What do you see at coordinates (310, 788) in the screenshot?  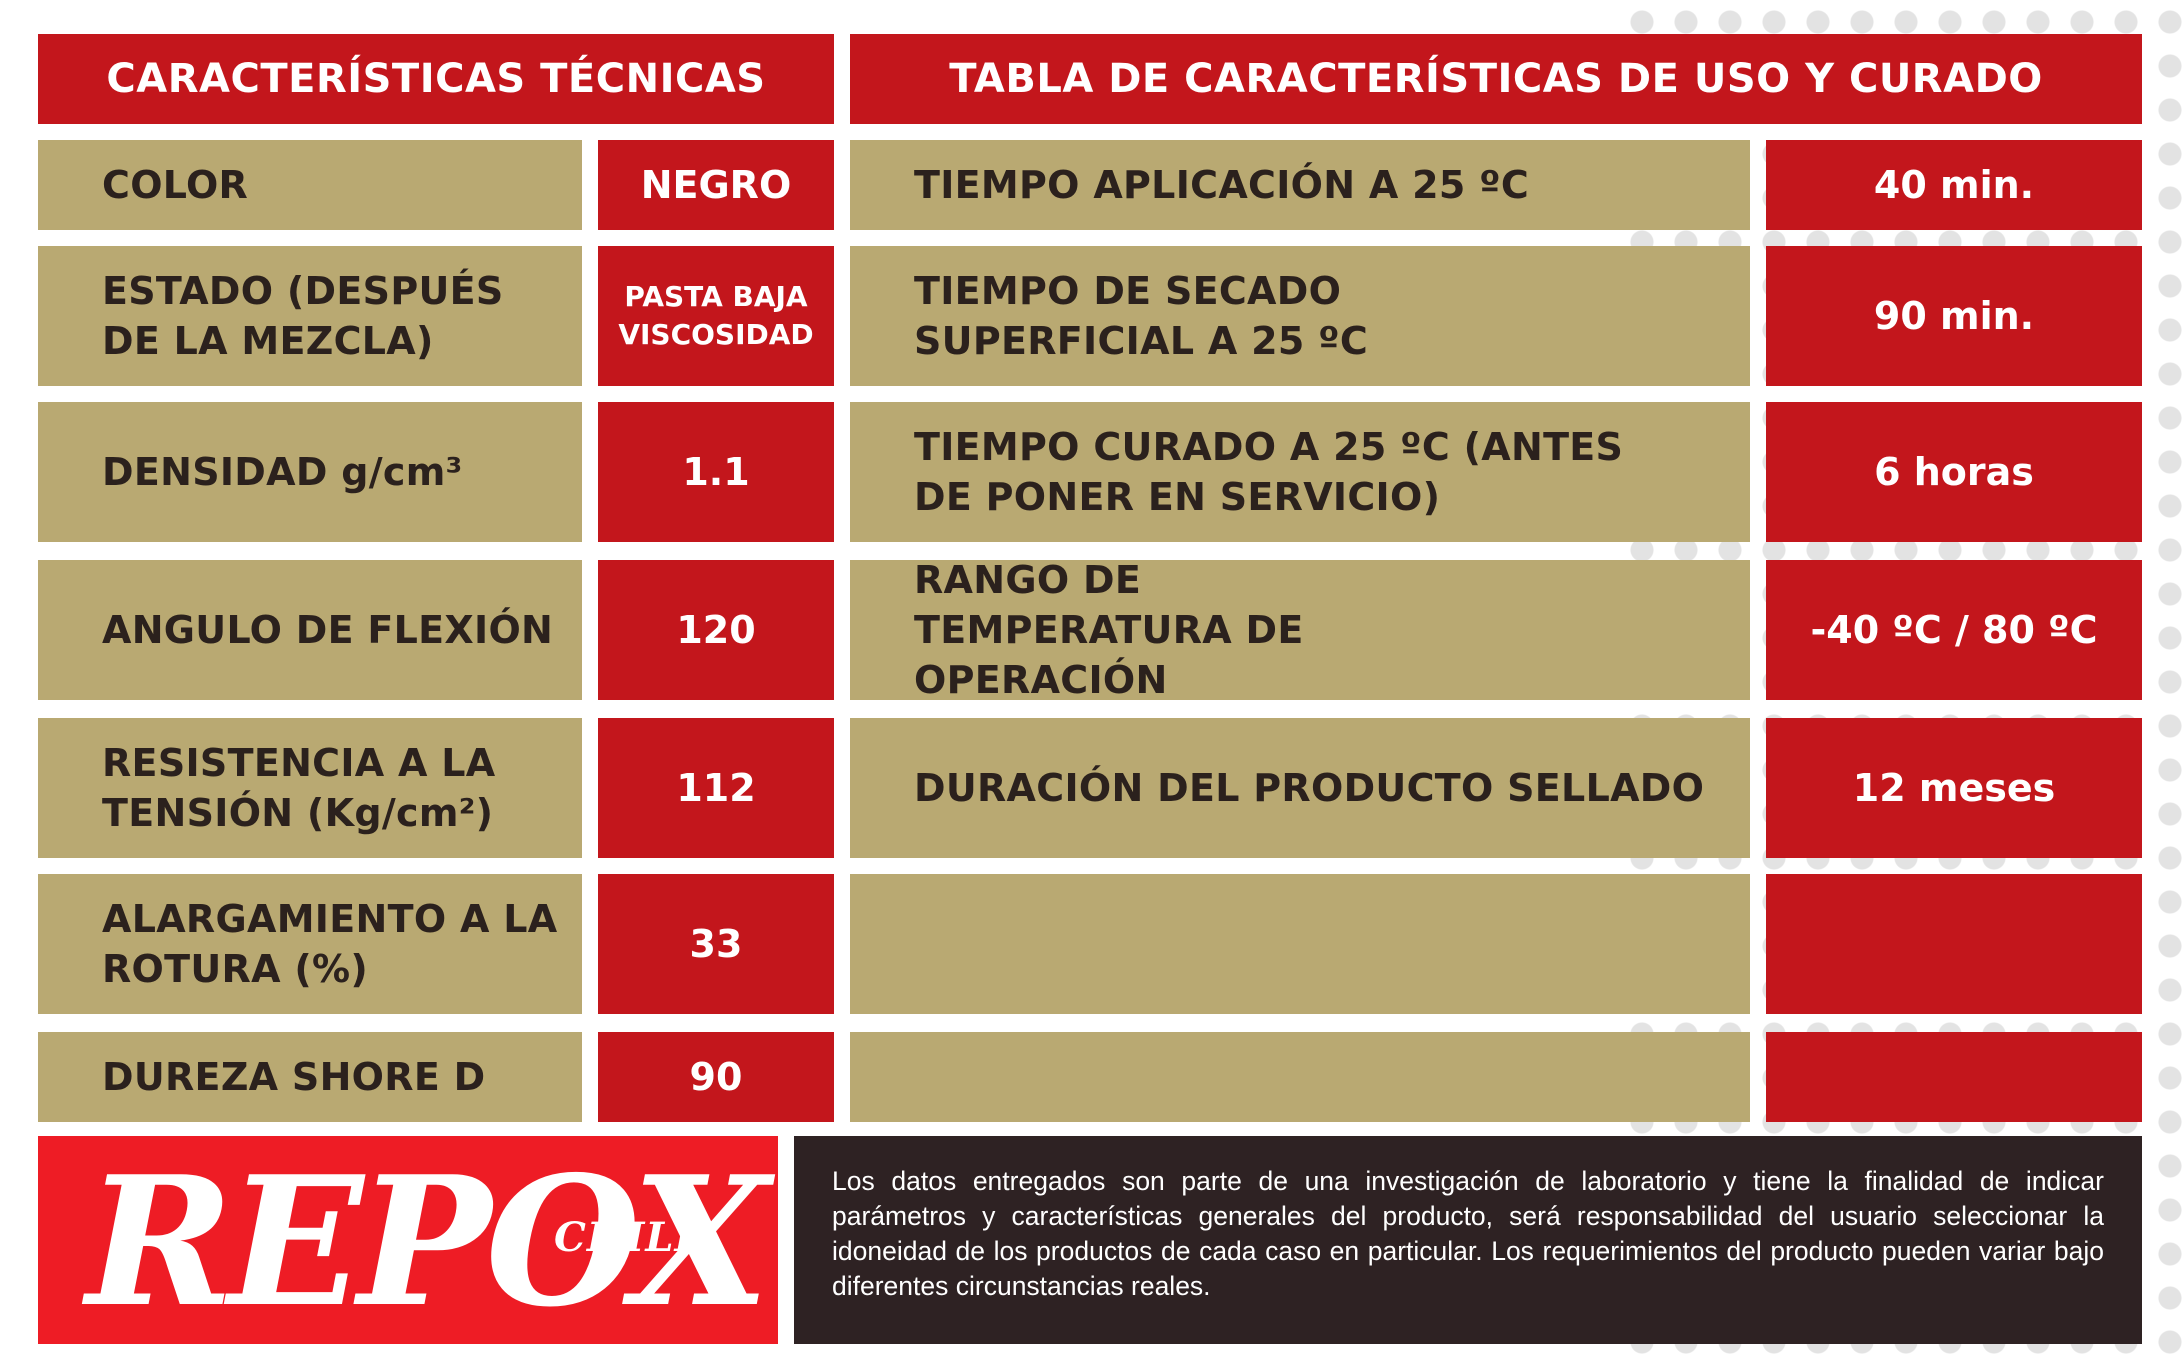 I see `tech-label-tensile: RESISTENCIA A LA TENSIÓN (Kg/cm²)` at bounding box center [310, 788].